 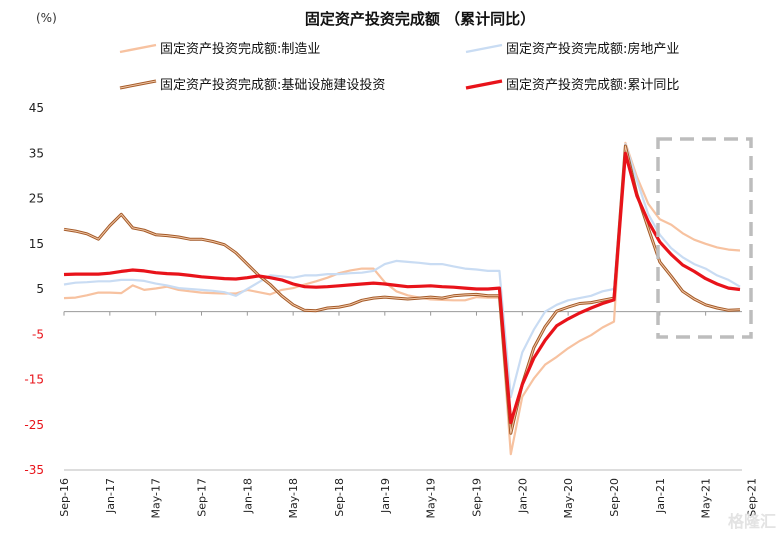 I want to click on x-tick-label: Jan-21, so click(x=660, y=496).